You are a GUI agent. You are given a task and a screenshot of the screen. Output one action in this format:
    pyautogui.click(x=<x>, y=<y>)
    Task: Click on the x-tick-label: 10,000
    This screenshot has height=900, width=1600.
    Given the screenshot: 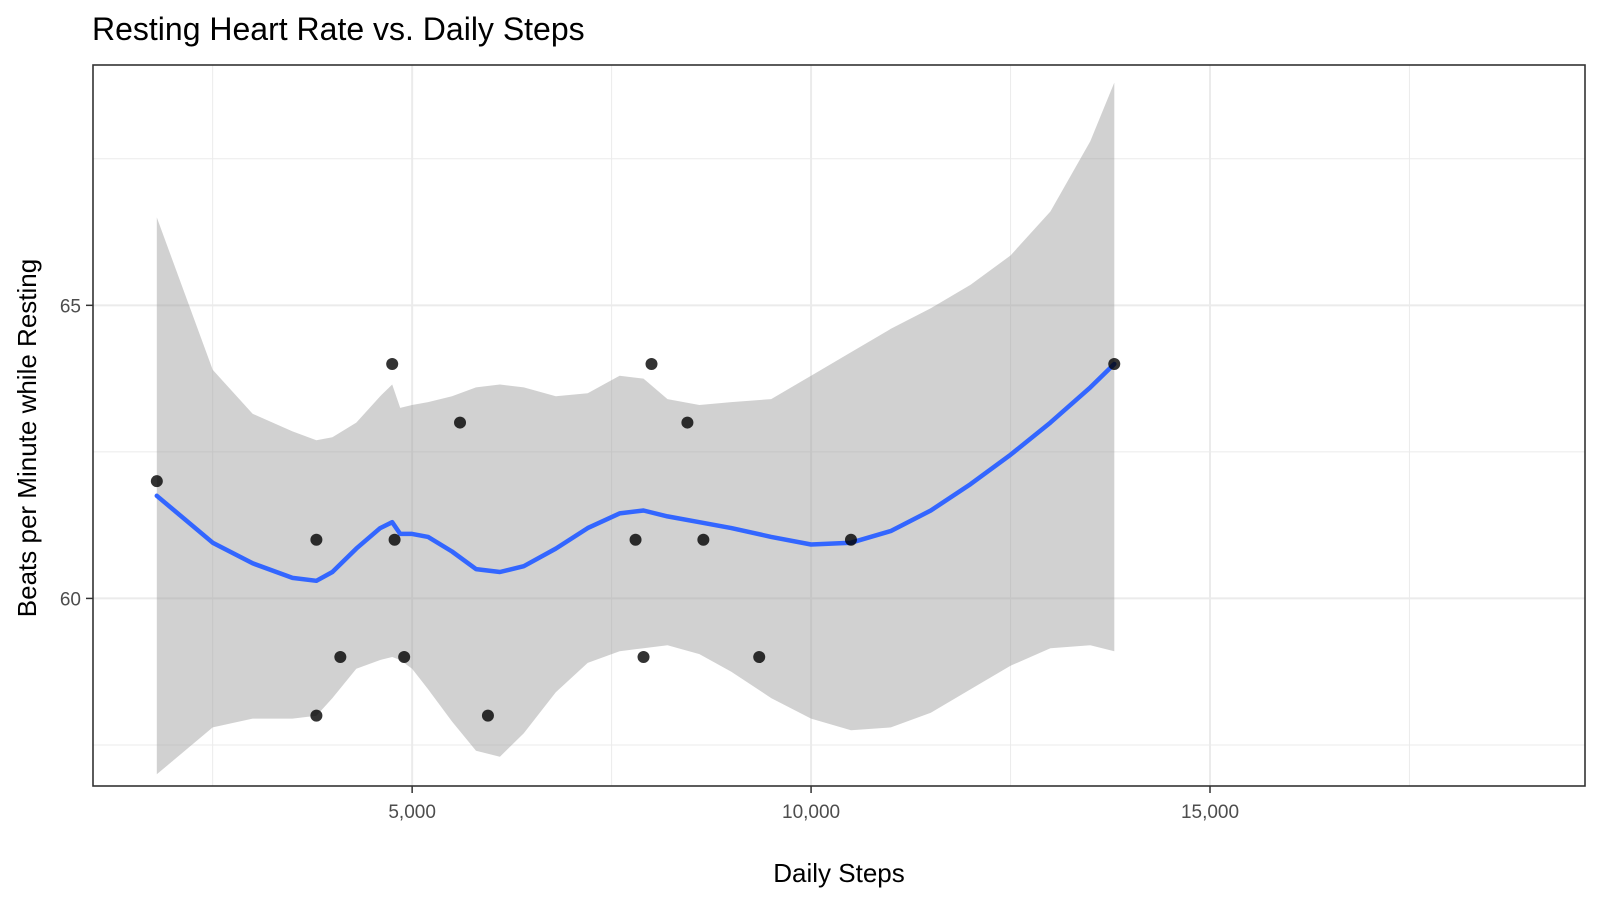 What is the action you would take?
    pyautogui.click(x=811, y=812)
    